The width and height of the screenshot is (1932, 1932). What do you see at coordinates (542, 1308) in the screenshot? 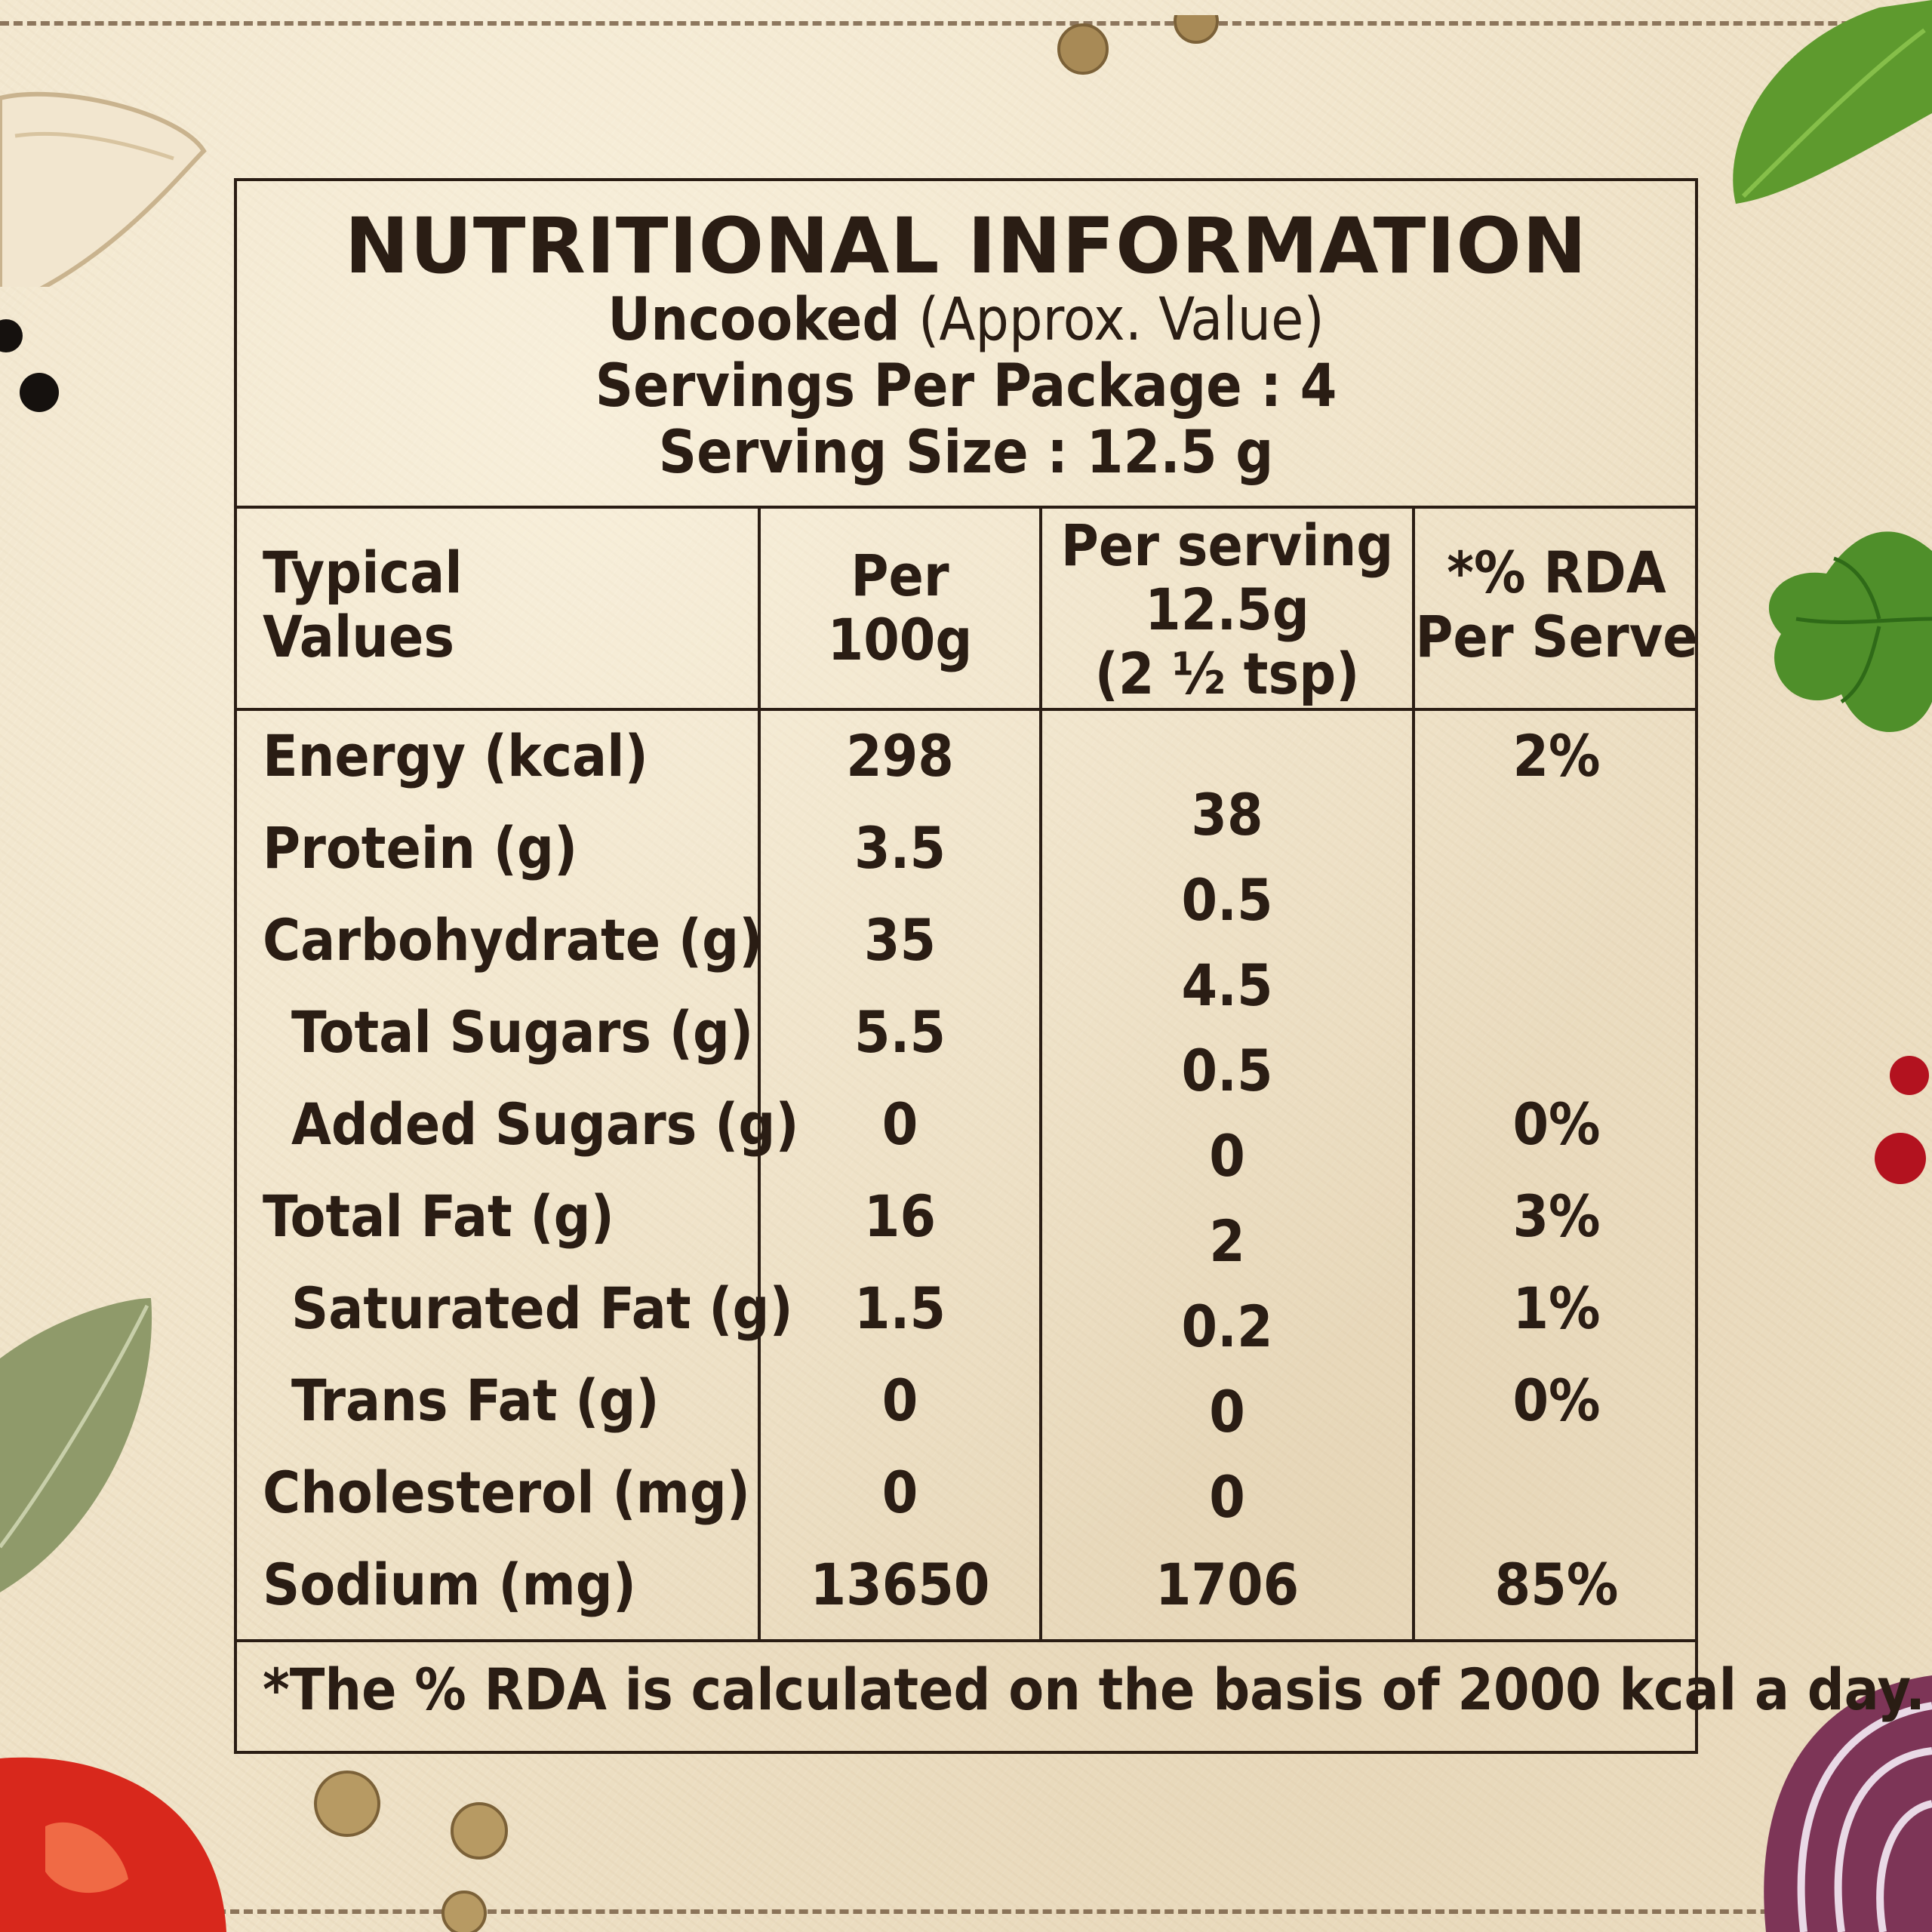
I see `nutrient-name: Saturated Fat (g)` at bounding box center [542, 1308].